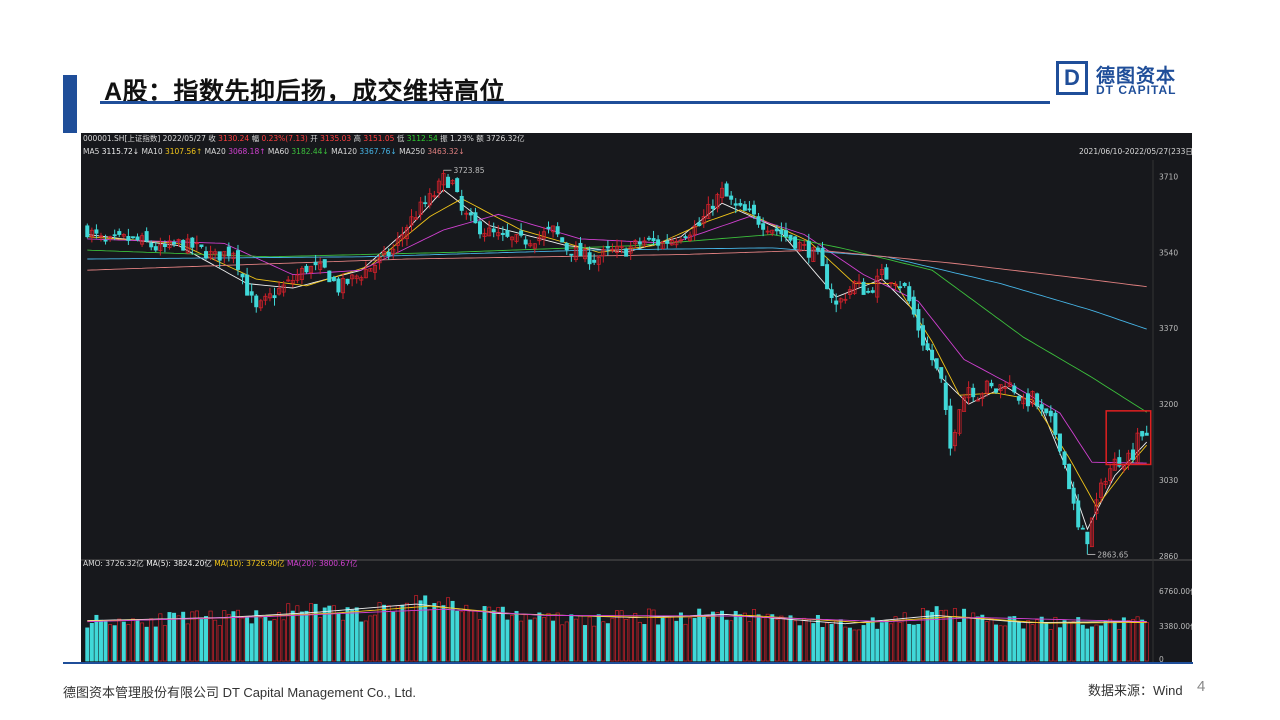 Image resolution: width=1280 pixels, height=720 pixels. I want to click on header-value: MA20, so click(214, 151).